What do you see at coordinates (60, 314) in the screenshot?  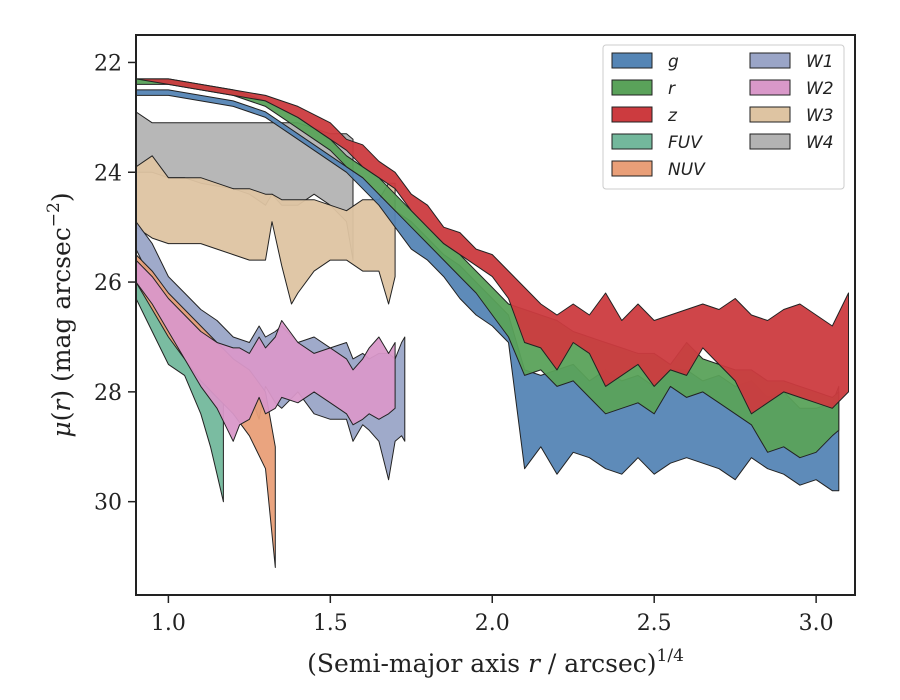 I see `y-axis-label: μ(r) (mag arcsec−2)` at bounding box center [60, 314].